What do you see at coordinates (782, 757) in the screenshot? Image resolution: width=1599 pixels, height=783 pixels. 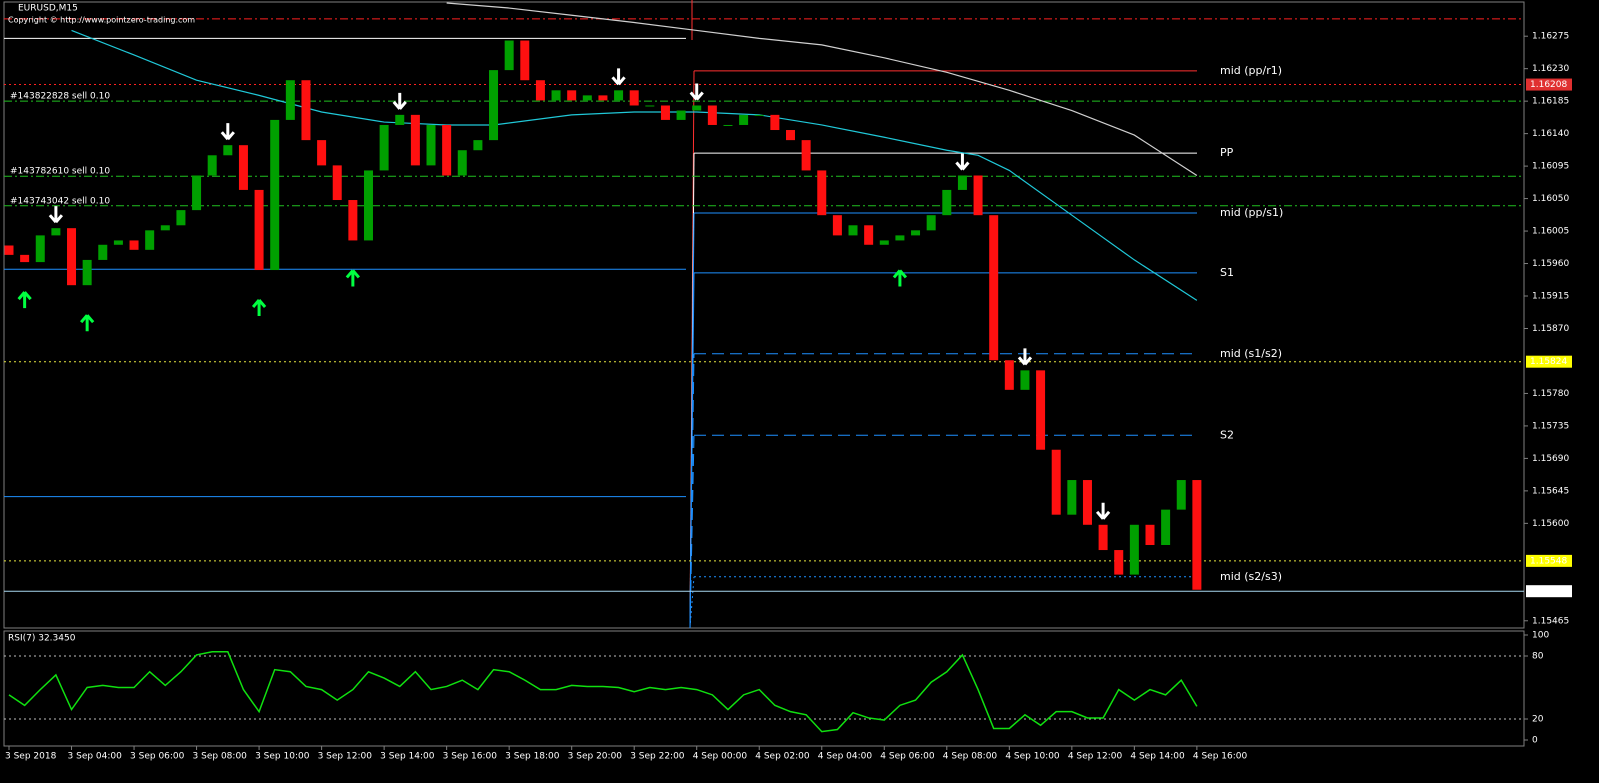 I see `x-tick-label: 4 Sep 02:00` at bounding box center [782, 757].